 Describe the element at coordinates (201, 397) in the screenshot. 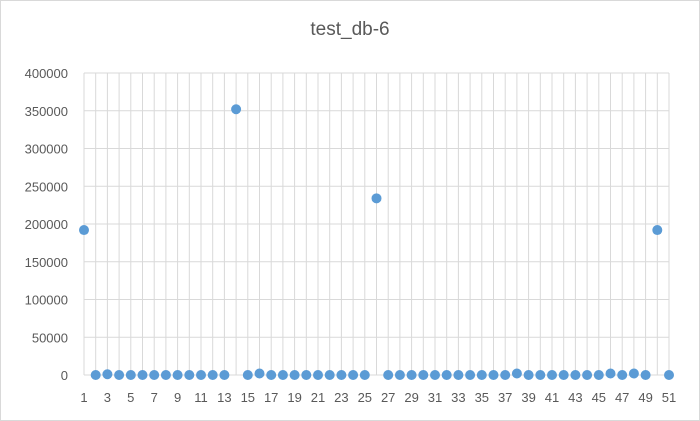

I see `x-tick-label: 11` at that location.